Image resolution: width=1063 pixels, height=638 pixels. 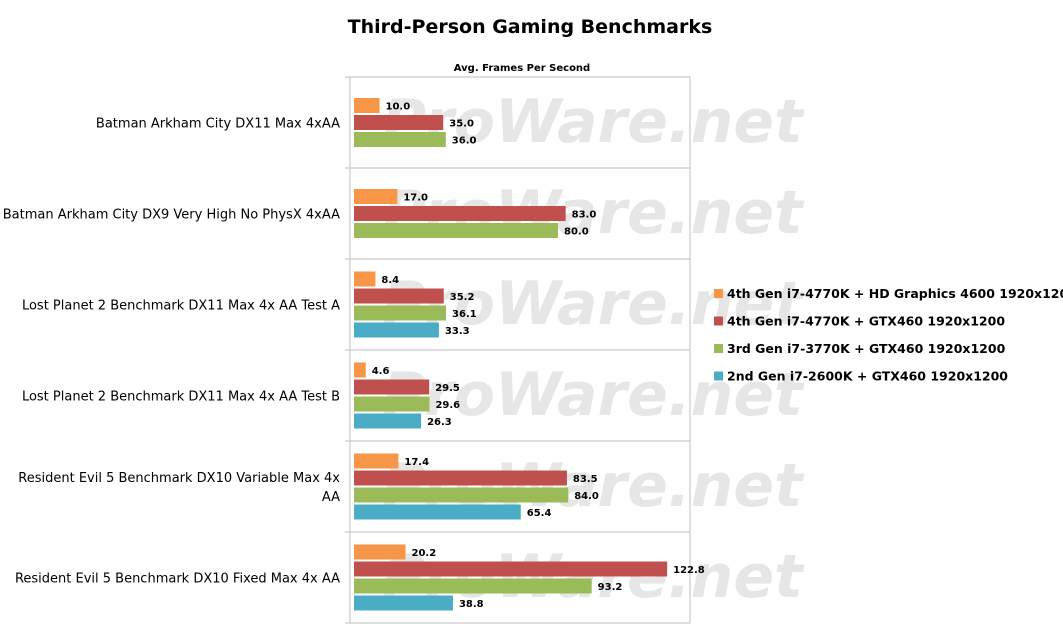 What do you see at coordinates (461, 124) in the screenshot?
I see `data-label: 35.0` at bounding box center [461, 124].